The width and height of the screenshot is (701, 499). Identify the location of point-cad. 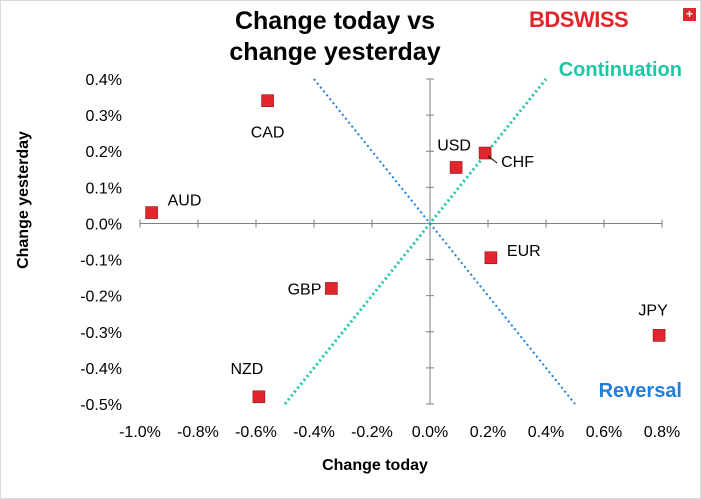
(267, 100).